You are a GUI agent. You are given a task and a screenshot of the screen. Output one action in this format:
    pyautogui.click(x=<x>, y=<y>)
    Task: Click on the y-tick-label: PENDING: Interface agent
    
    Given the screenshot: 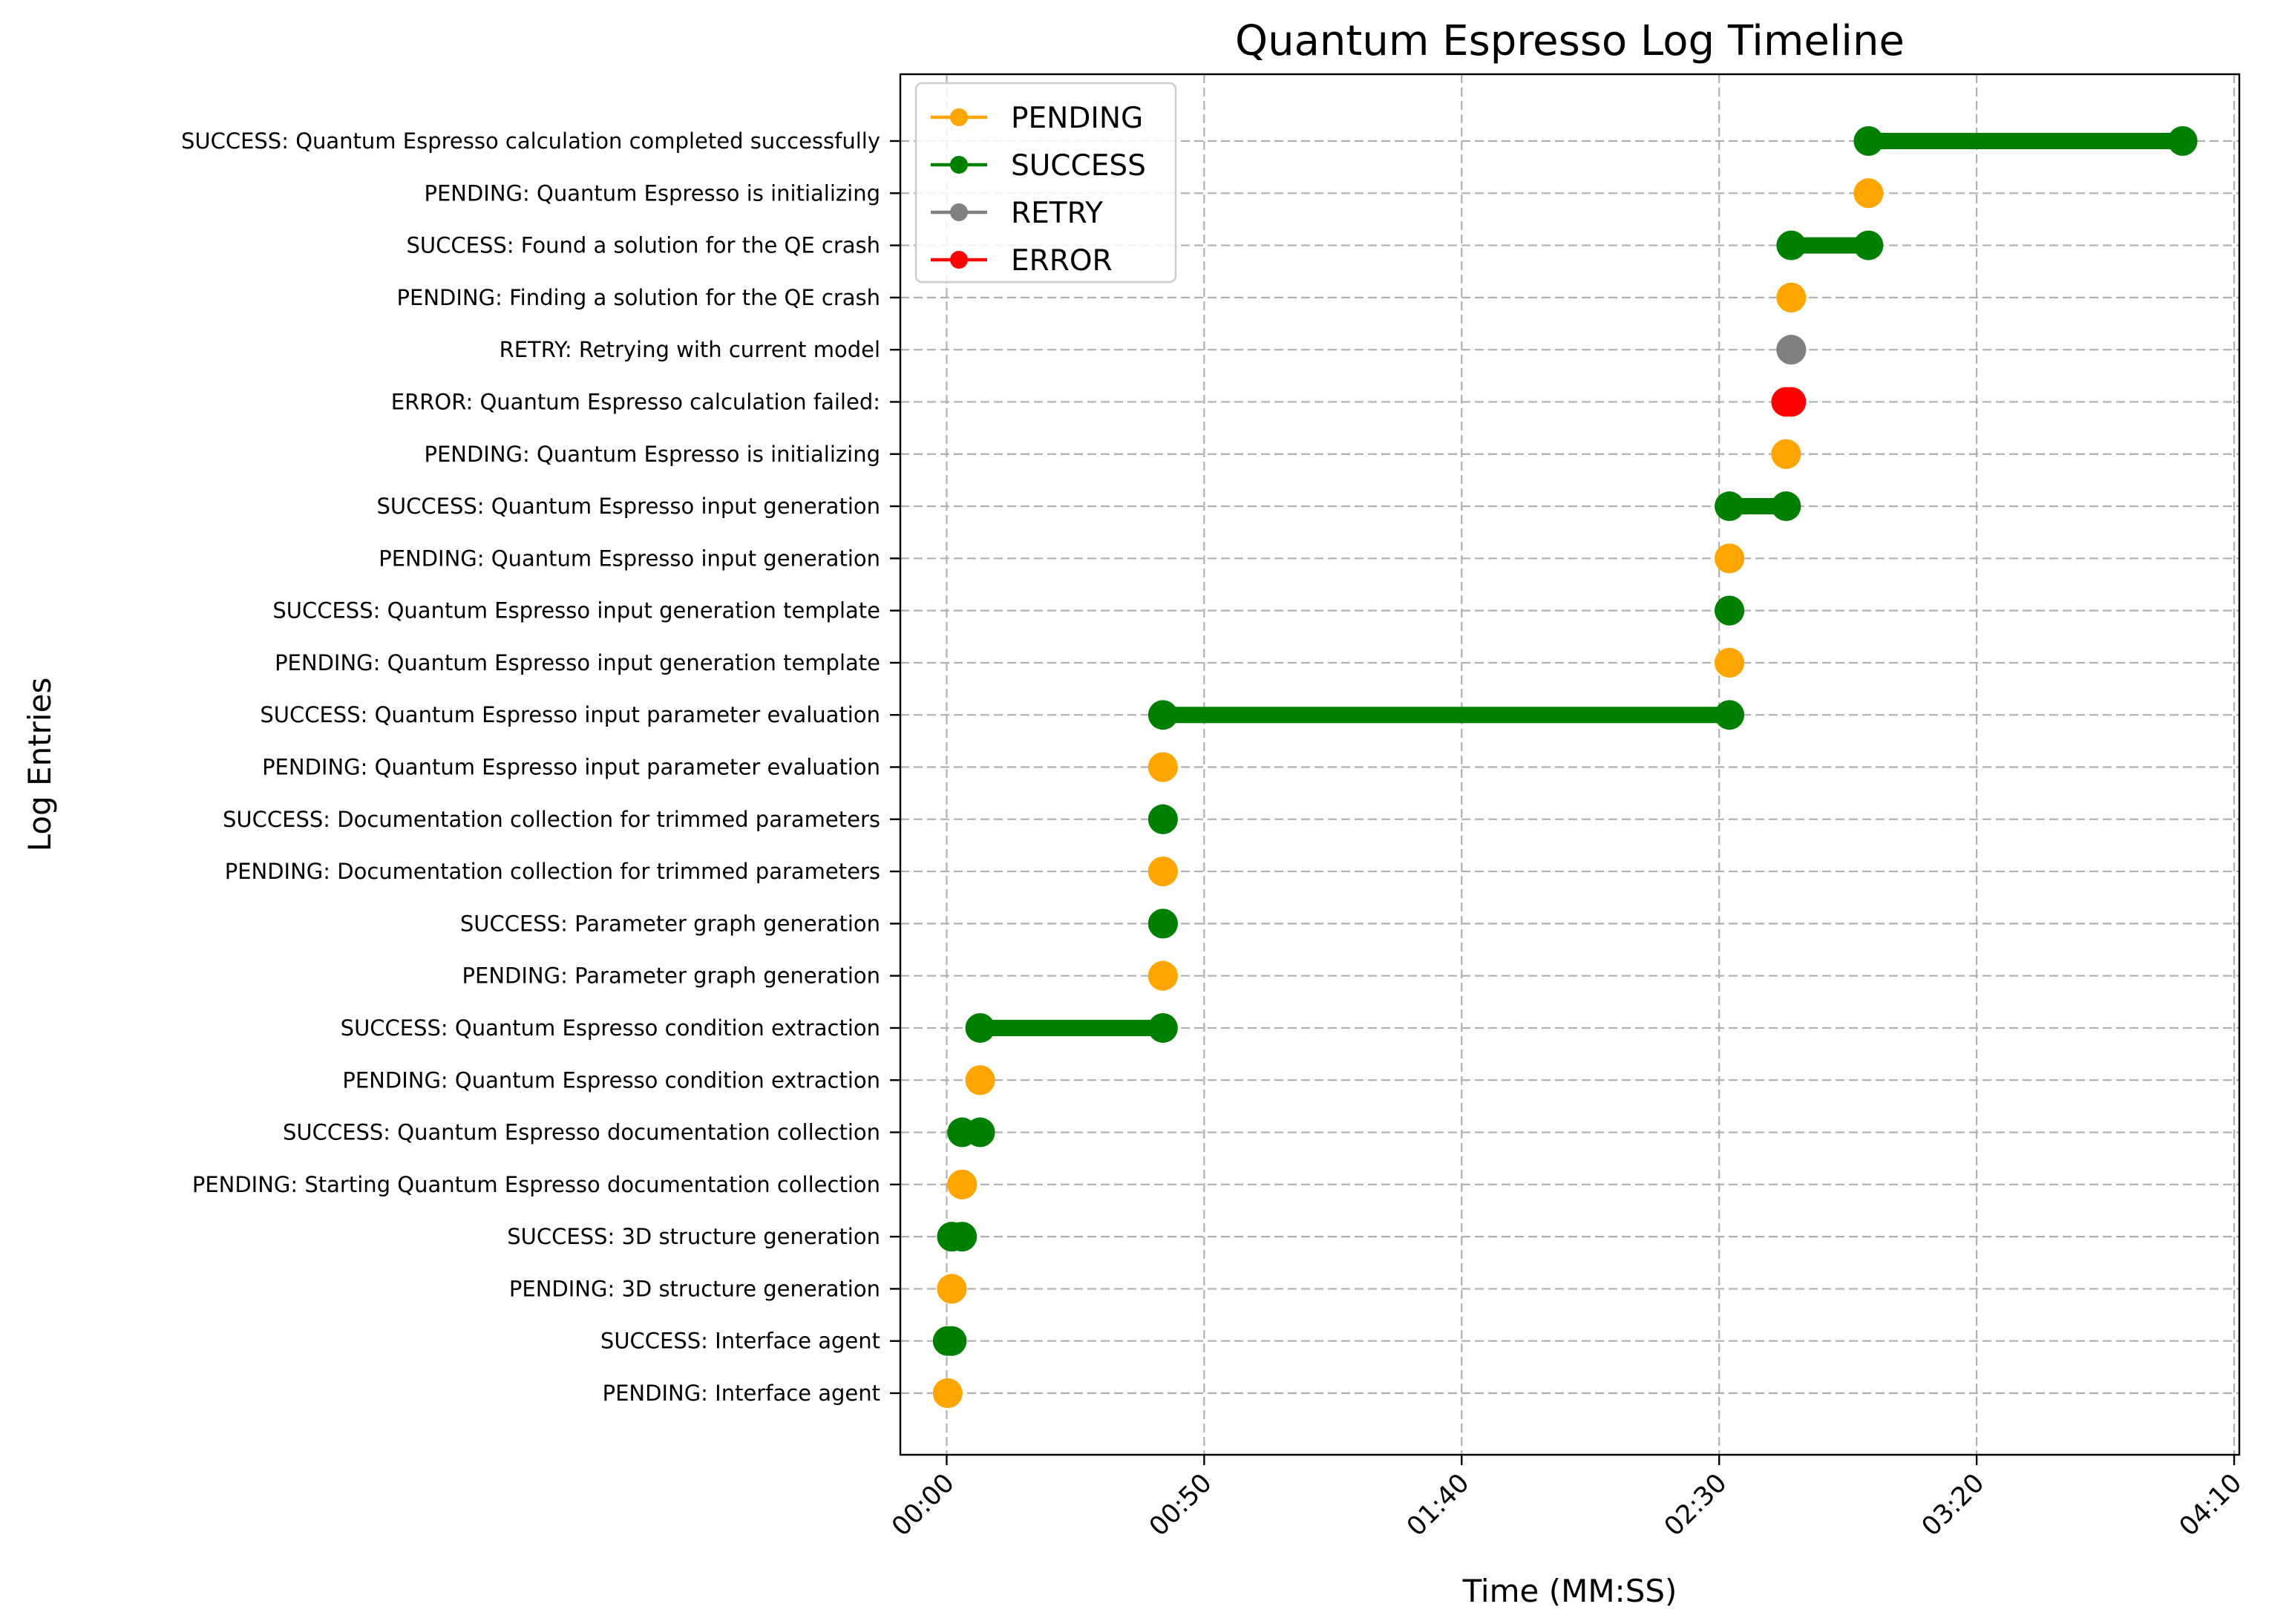 What is the action you would take?
    pyautogui.click(x=741, y=1393)
    